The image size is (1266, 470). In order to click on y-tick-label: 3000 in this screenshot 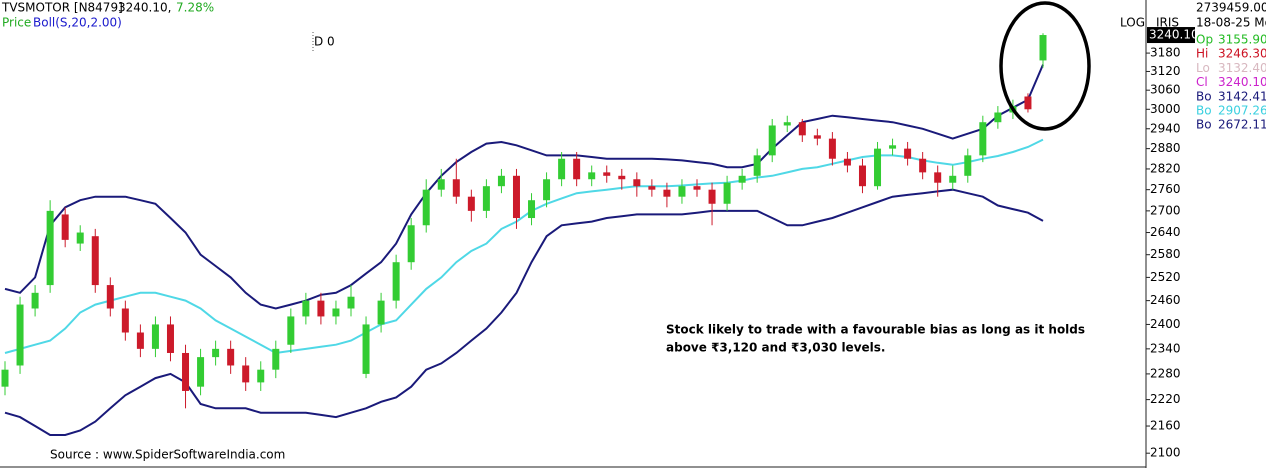, I will do `click(1165, 109)`.